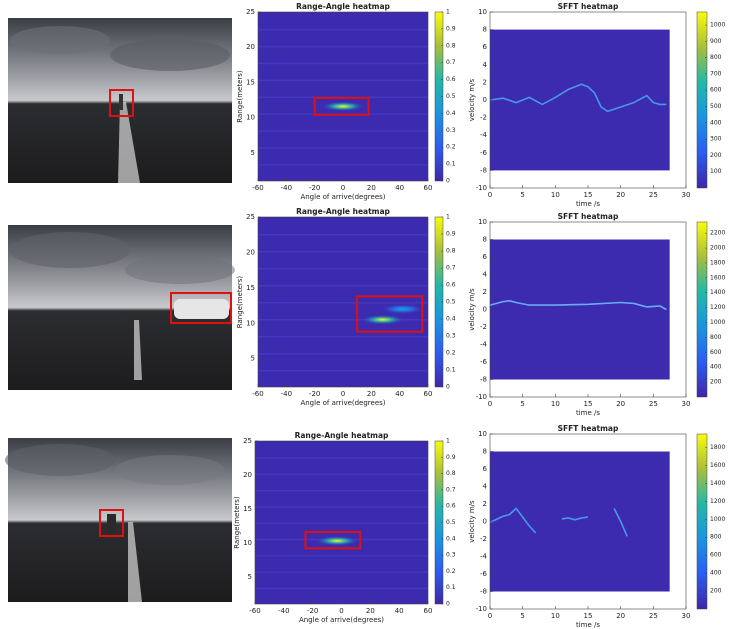  What do you see at coordinates (716, 139) in the screenshot?
I see `colorbar-tick-label: 300` at bounding box center [716, 139].